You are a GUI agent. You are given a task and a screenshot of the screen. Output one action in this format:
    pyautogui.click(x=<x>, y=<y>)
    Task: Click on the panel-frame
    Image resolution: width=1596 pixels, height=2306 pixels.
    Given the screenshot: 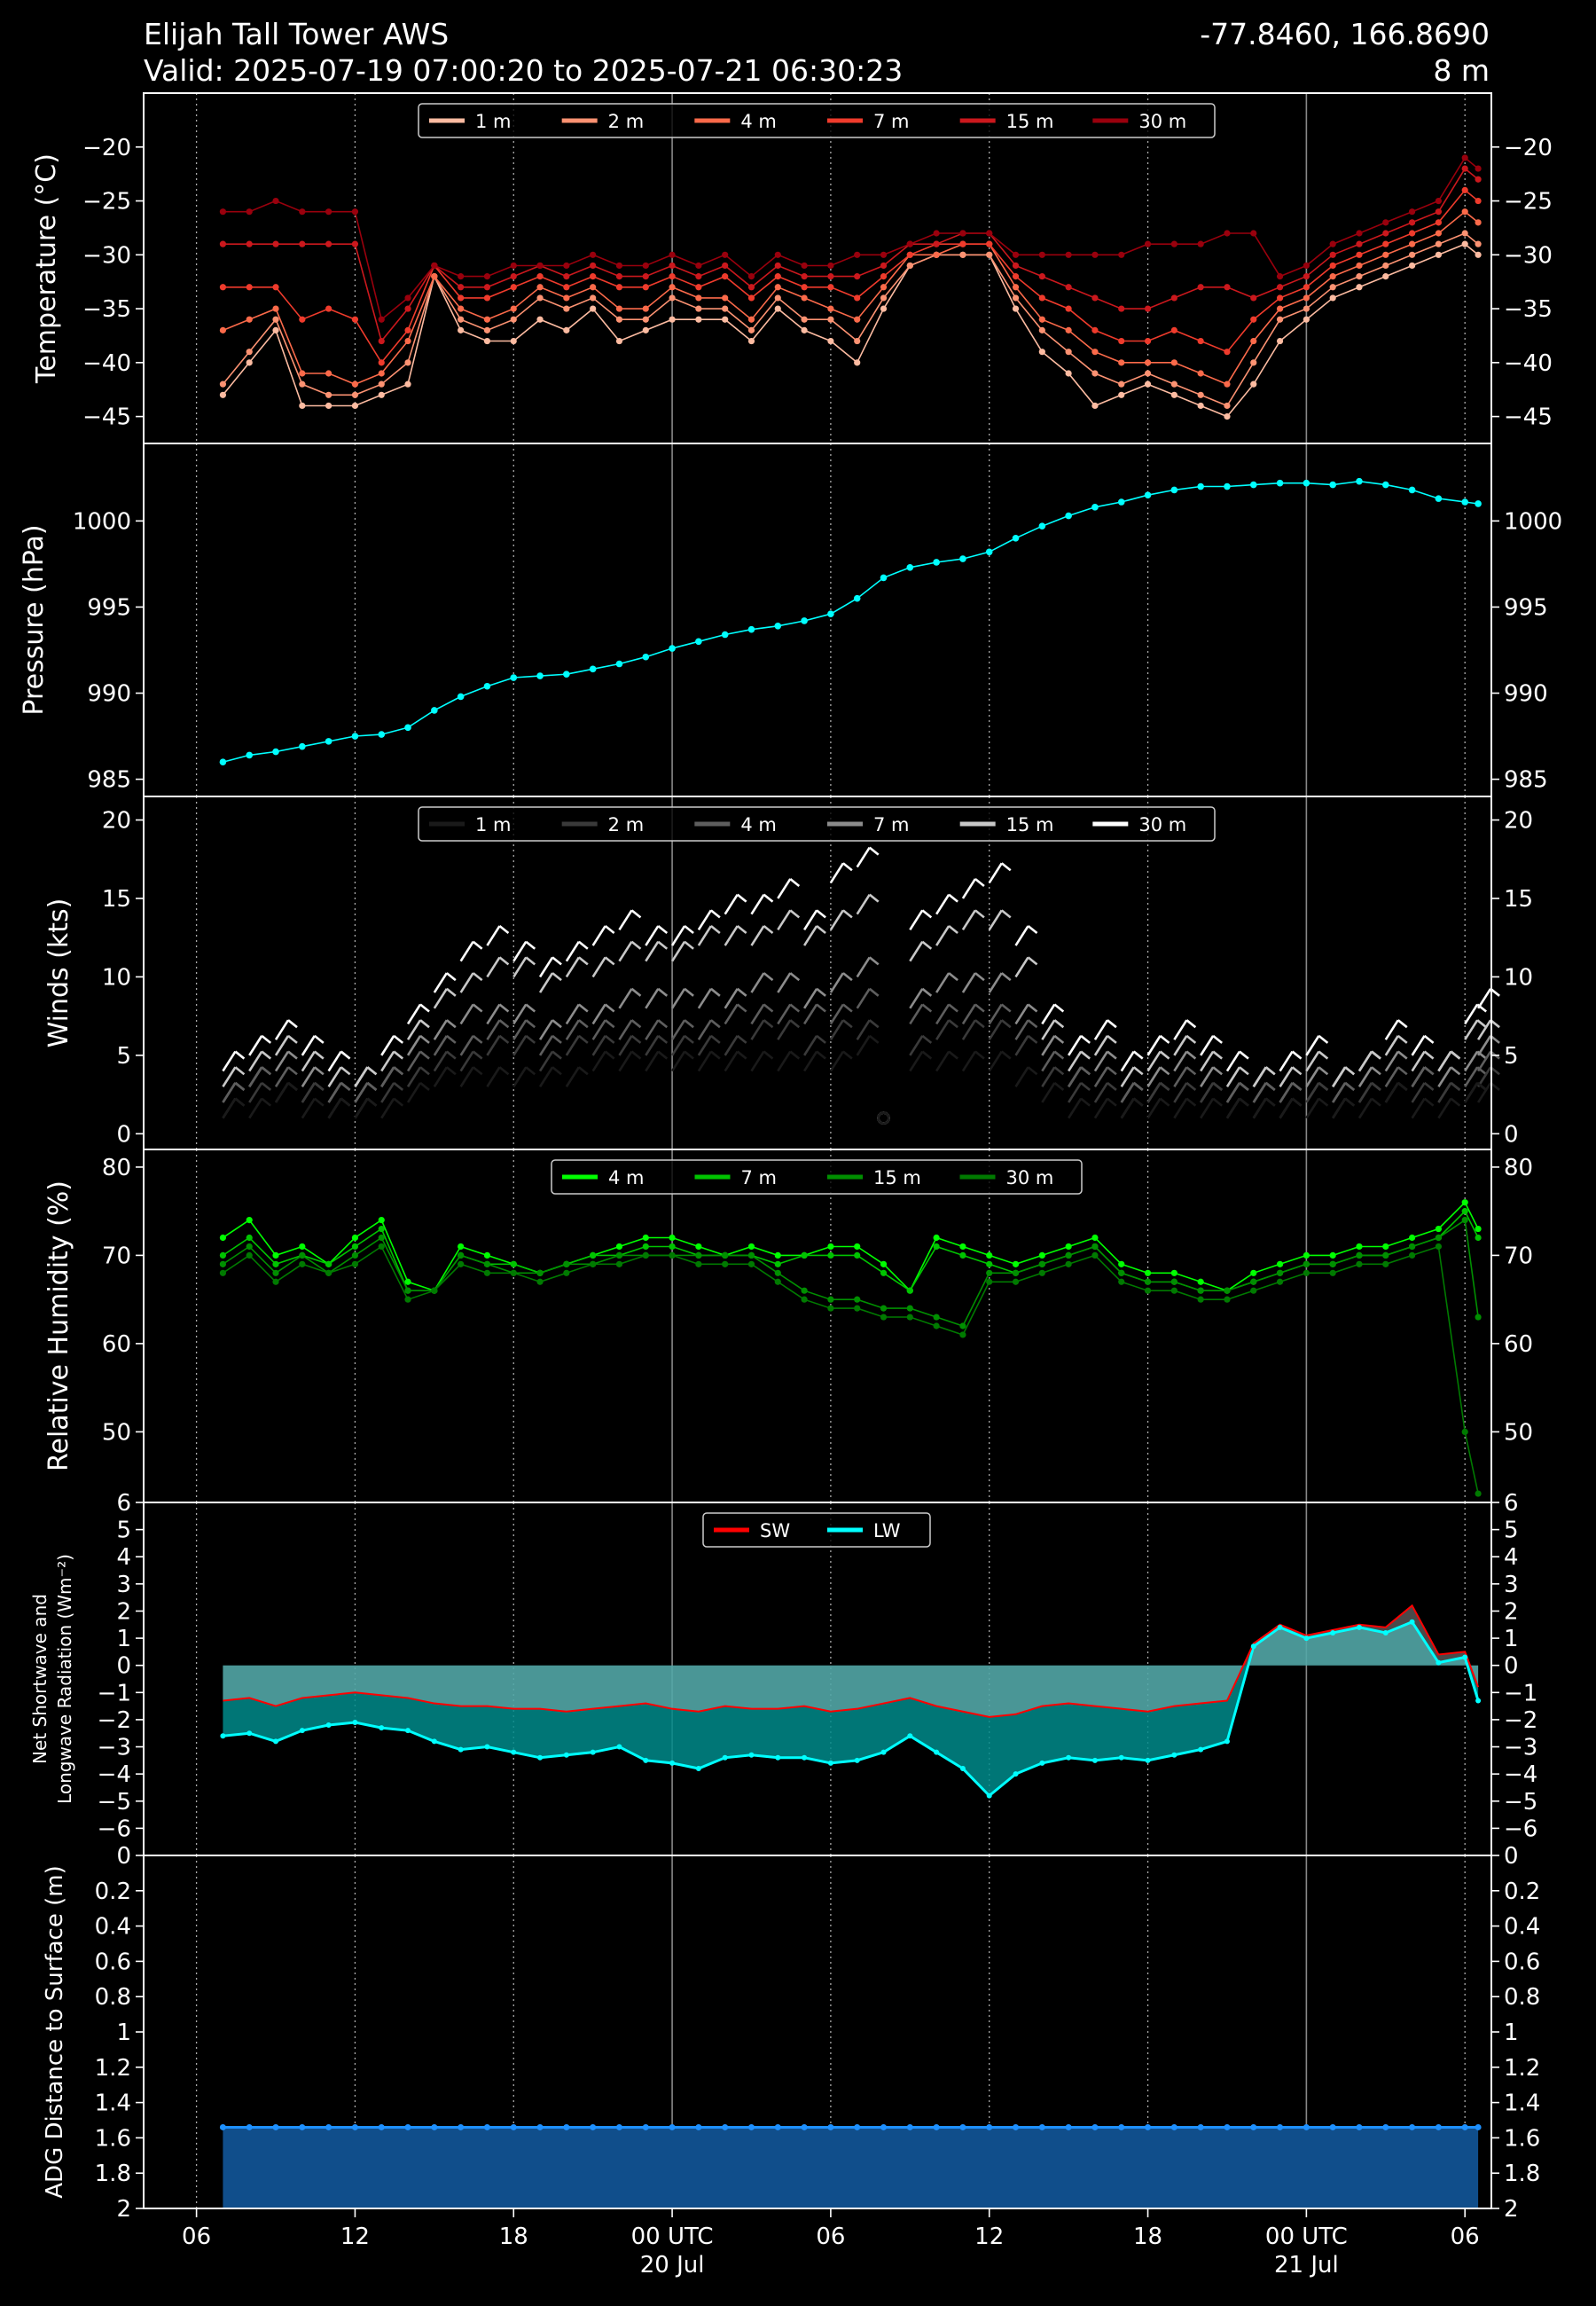 What is the action you would take?
    pyautogui.click(x=817, y=620)
    